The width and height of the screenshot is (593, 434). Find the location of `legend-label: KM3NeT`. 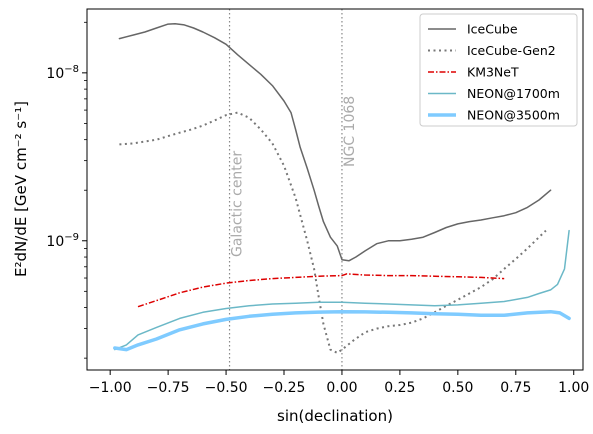

legend-label: KM3NeT is located at coordinates (493, 72).